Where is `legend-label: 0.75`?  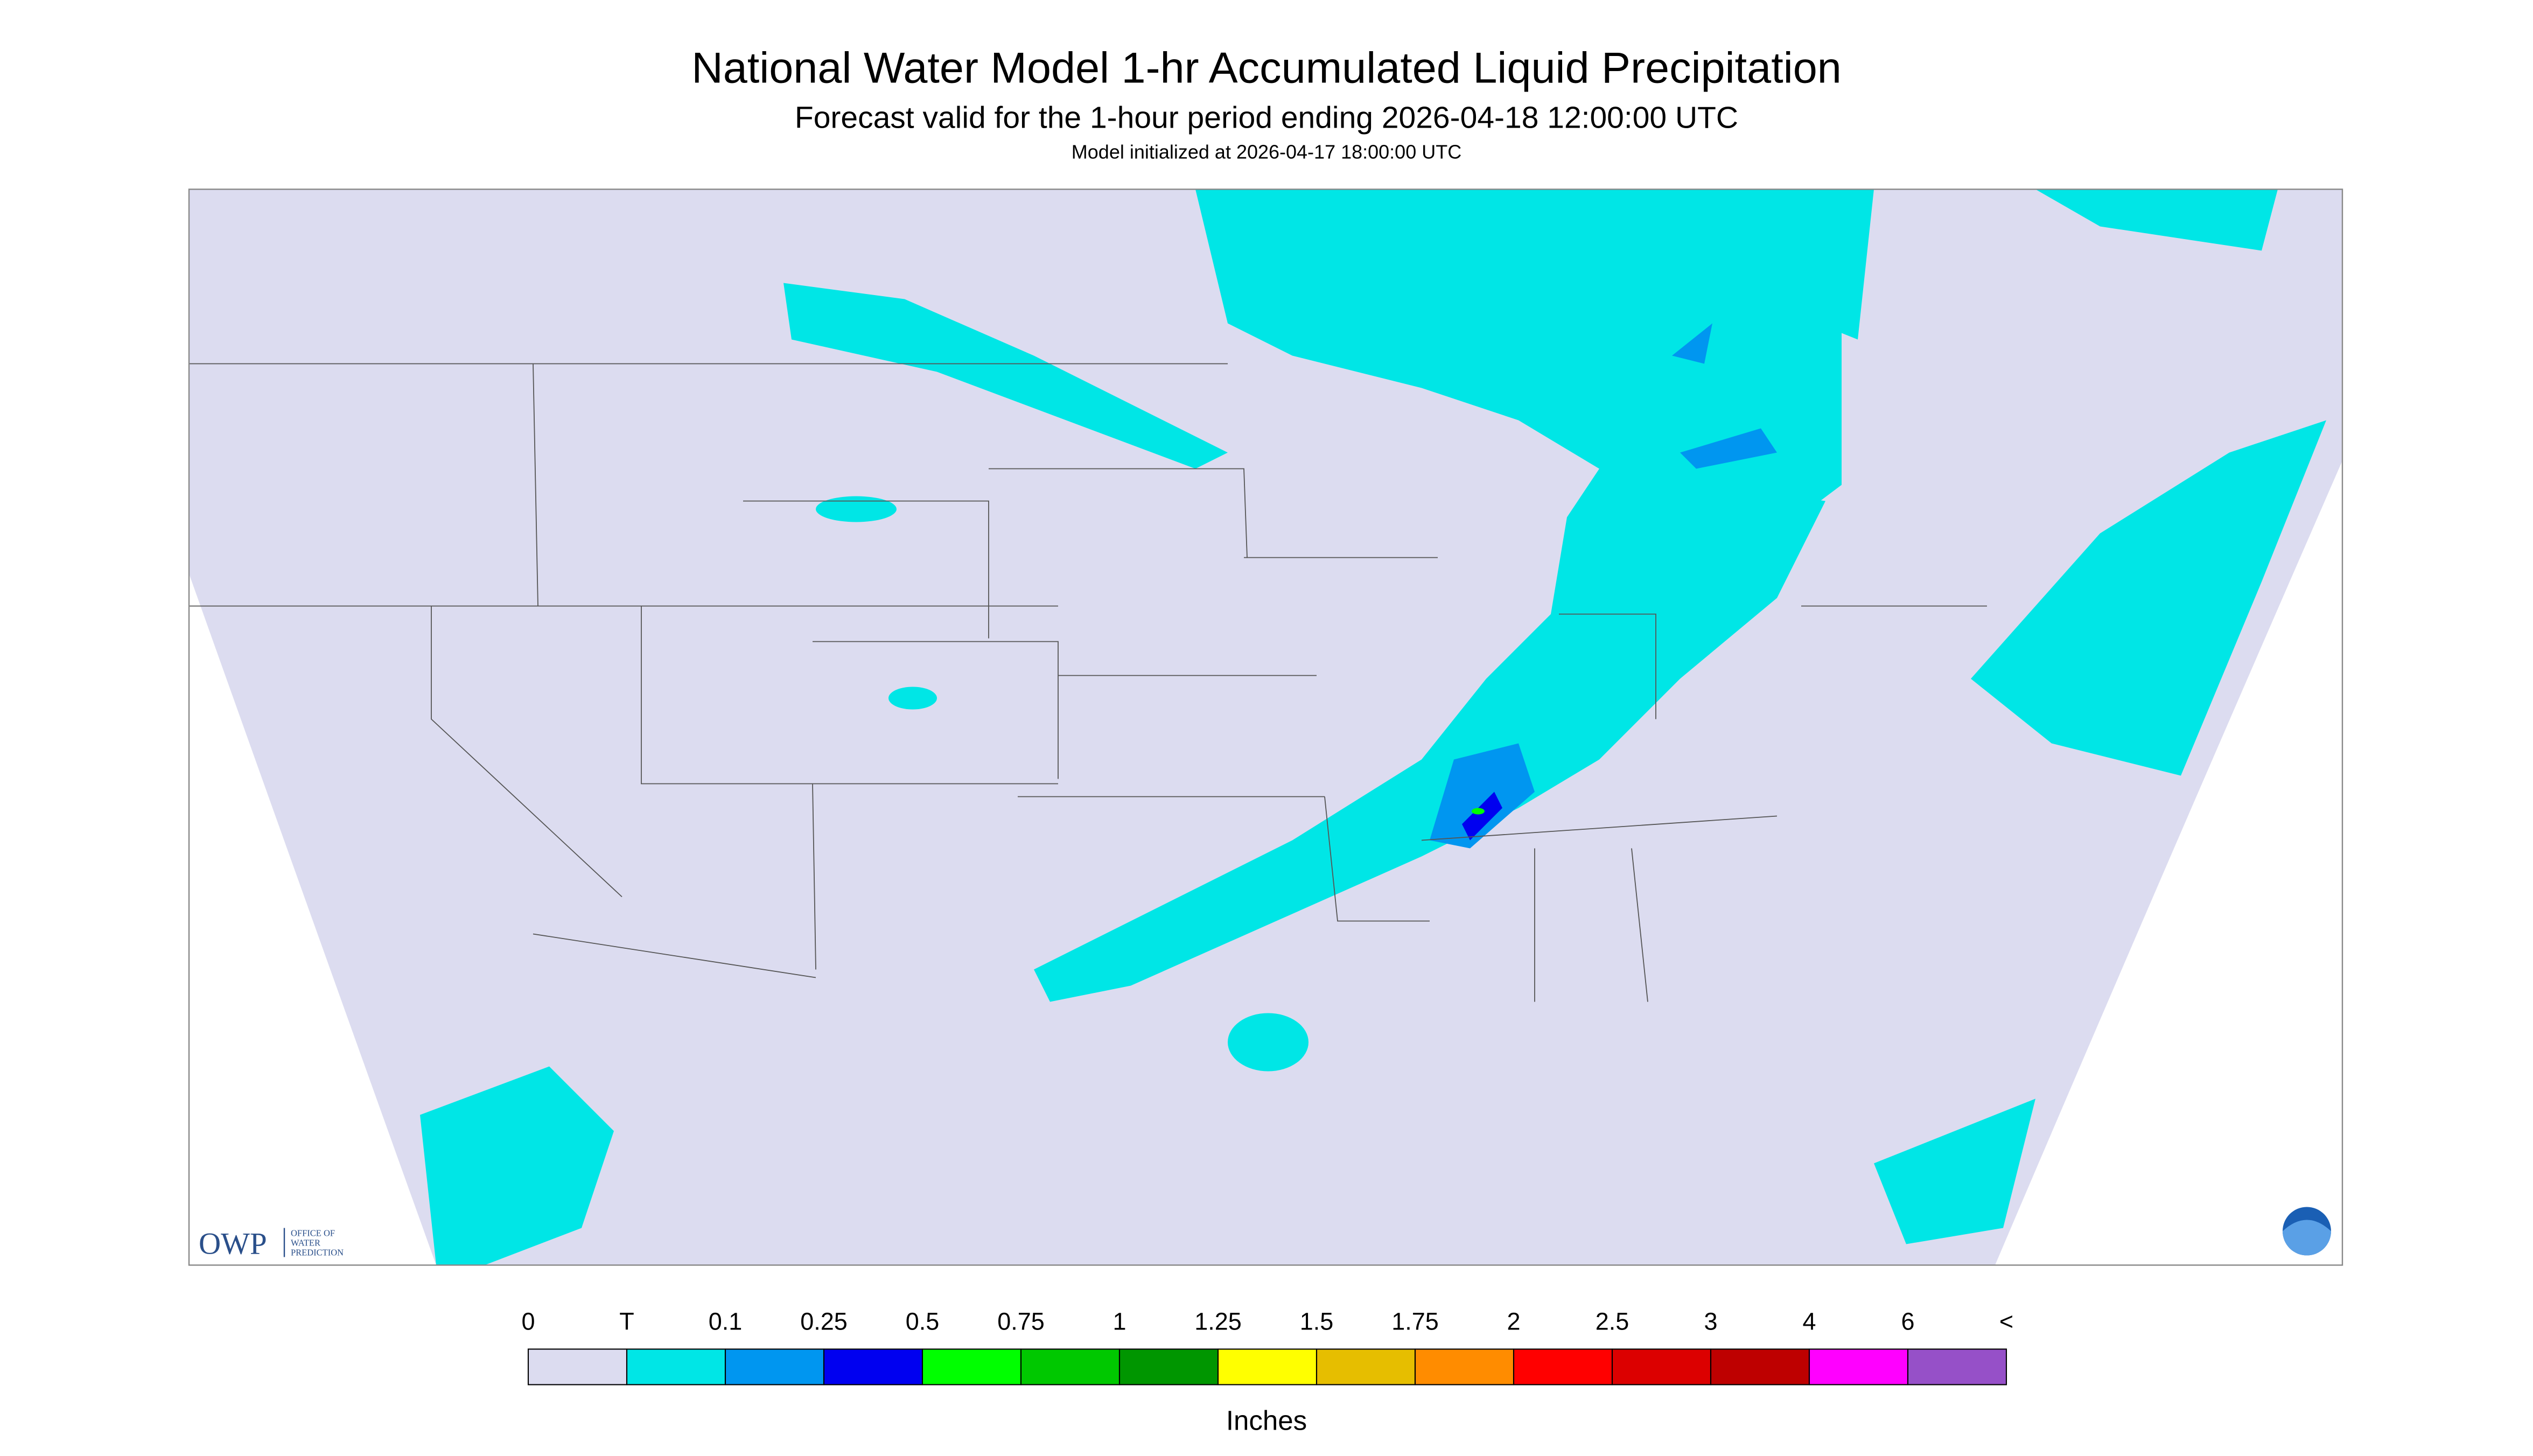
legend-label: 0.75 is located at coordinates (1021, 1321).